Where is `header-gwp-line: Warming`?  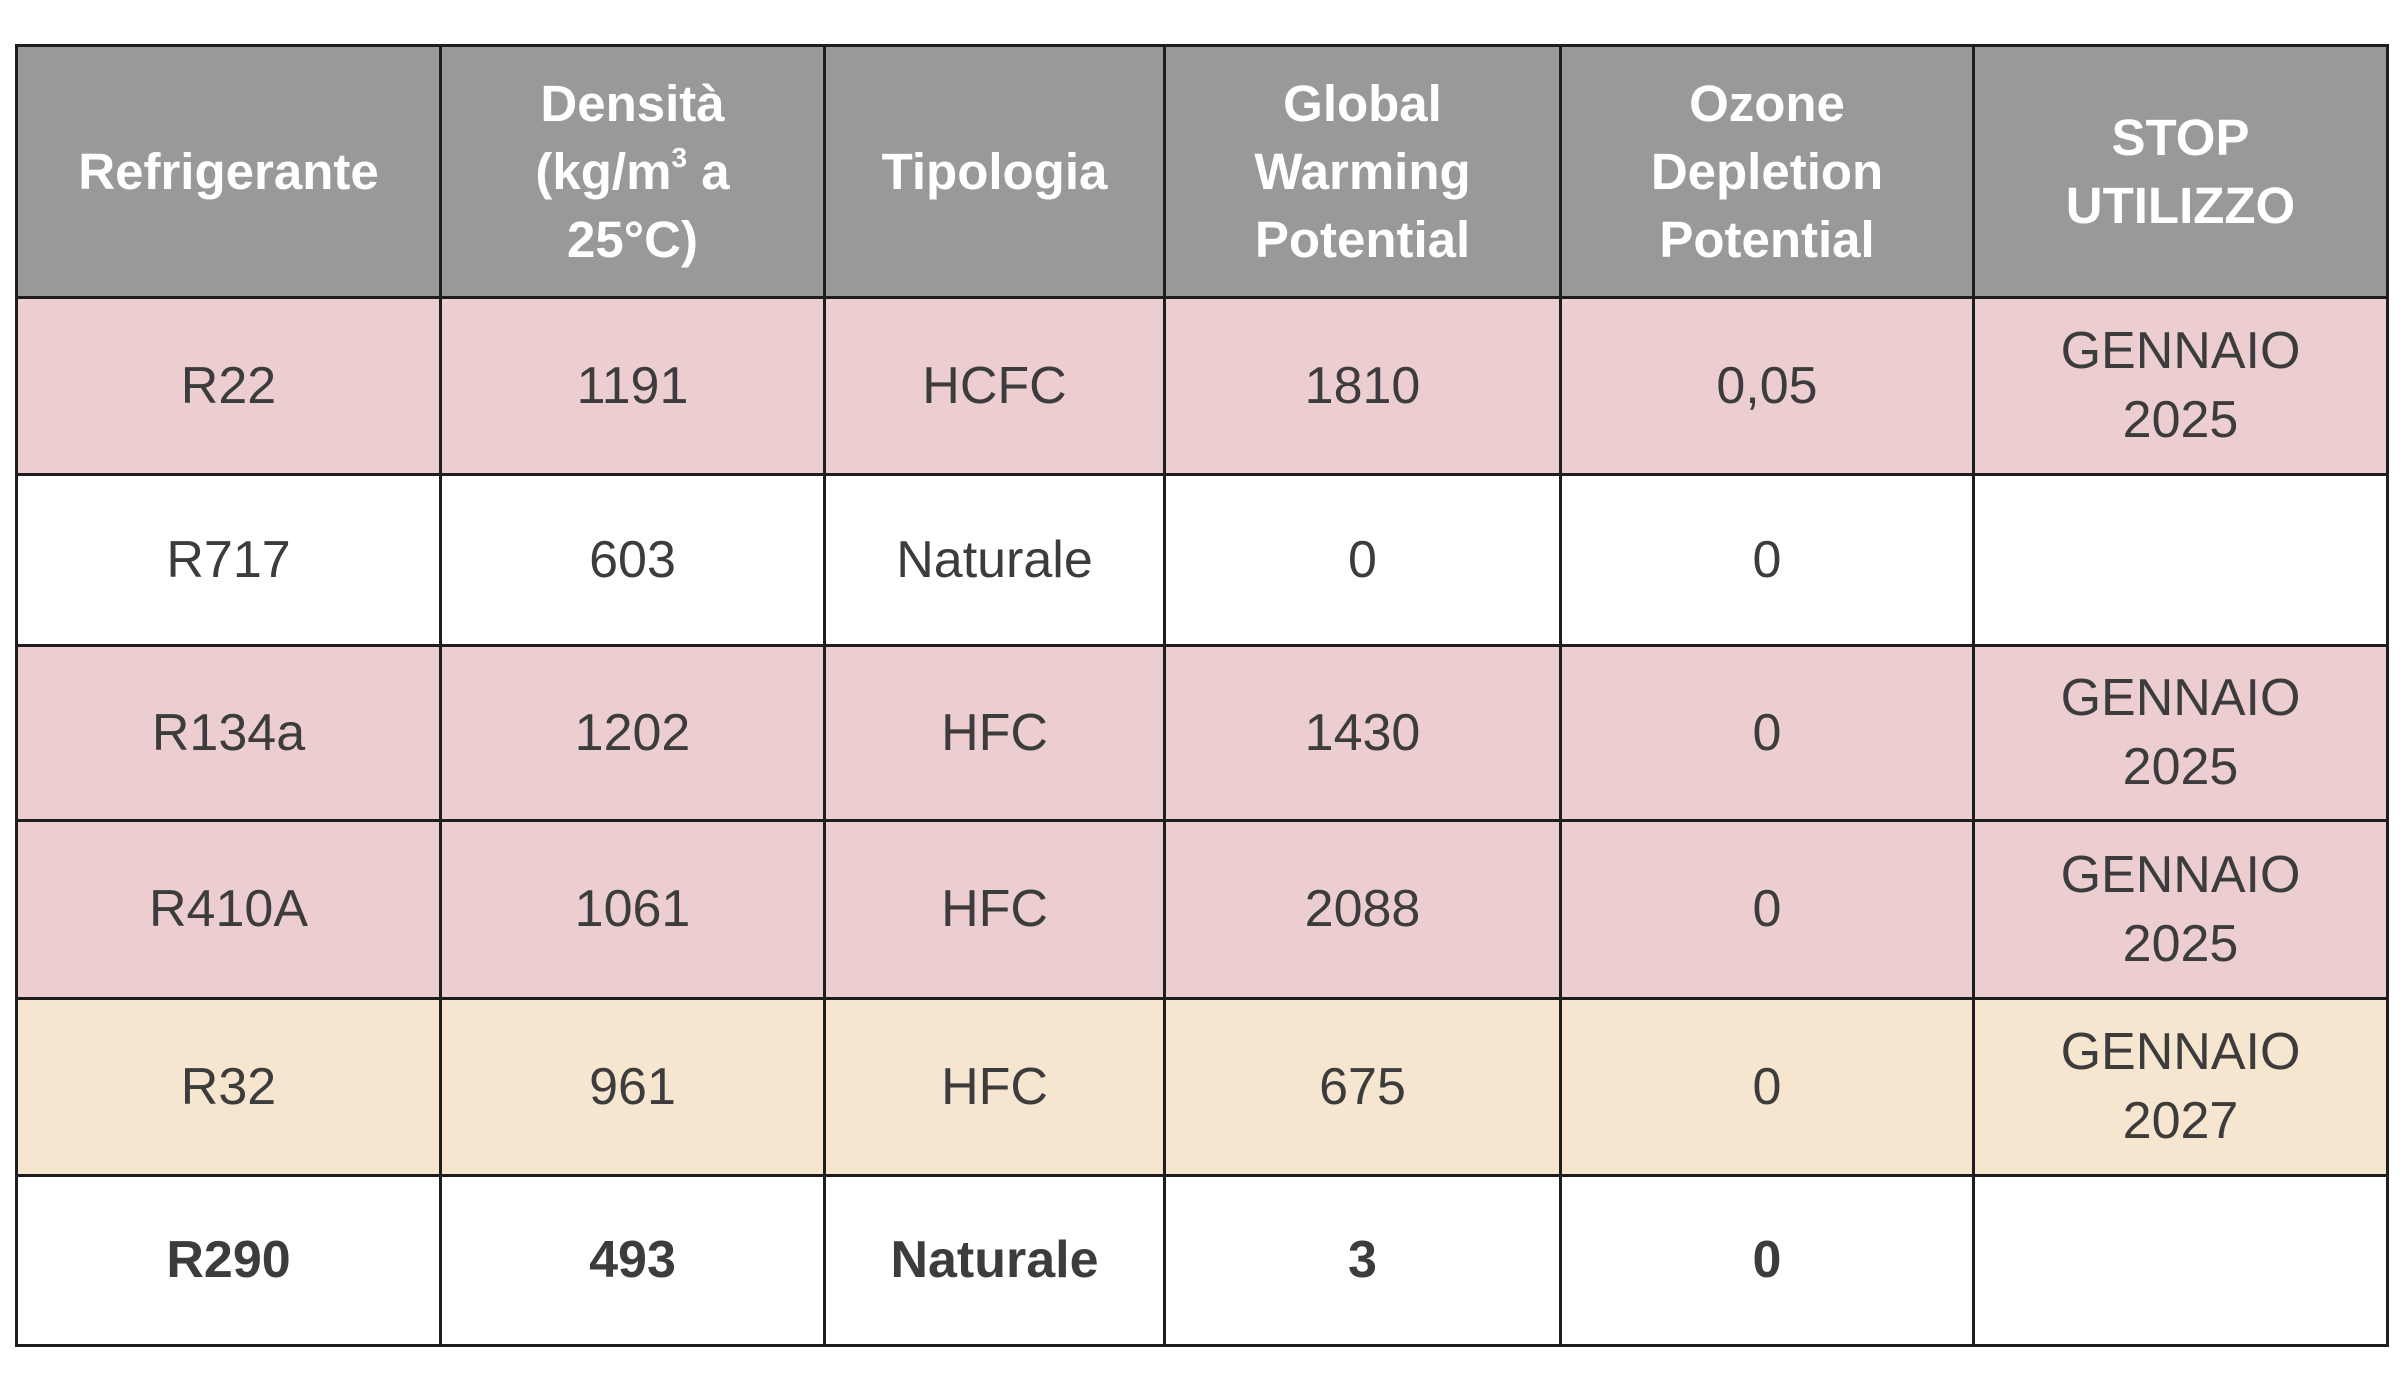
header-gwp-line: Warming is located at coordinates (1362, 171).